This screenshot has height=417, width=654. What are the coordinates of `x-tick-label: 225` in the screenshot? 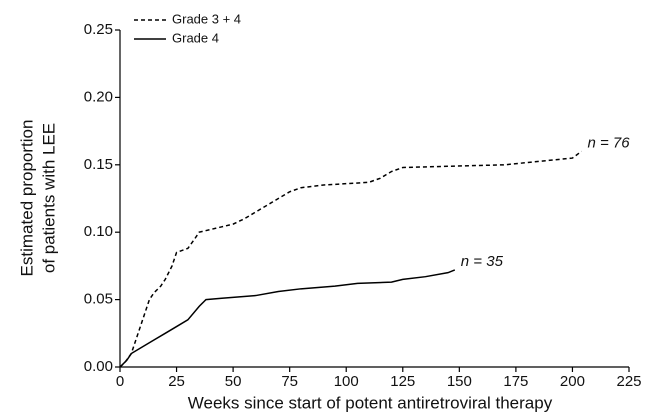 It's located at (628, 381).